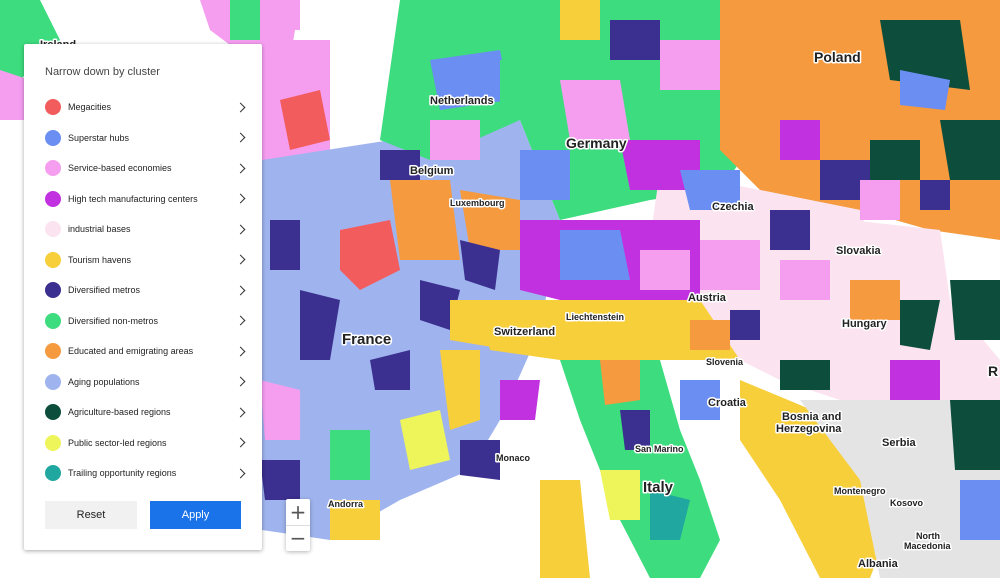 This screenshot has height=578, width=1000. Describe the element at coordinates (143, 138) in the screenshot. I see `cluster-item-superstar-hubs: Superstar hubs` at that location.